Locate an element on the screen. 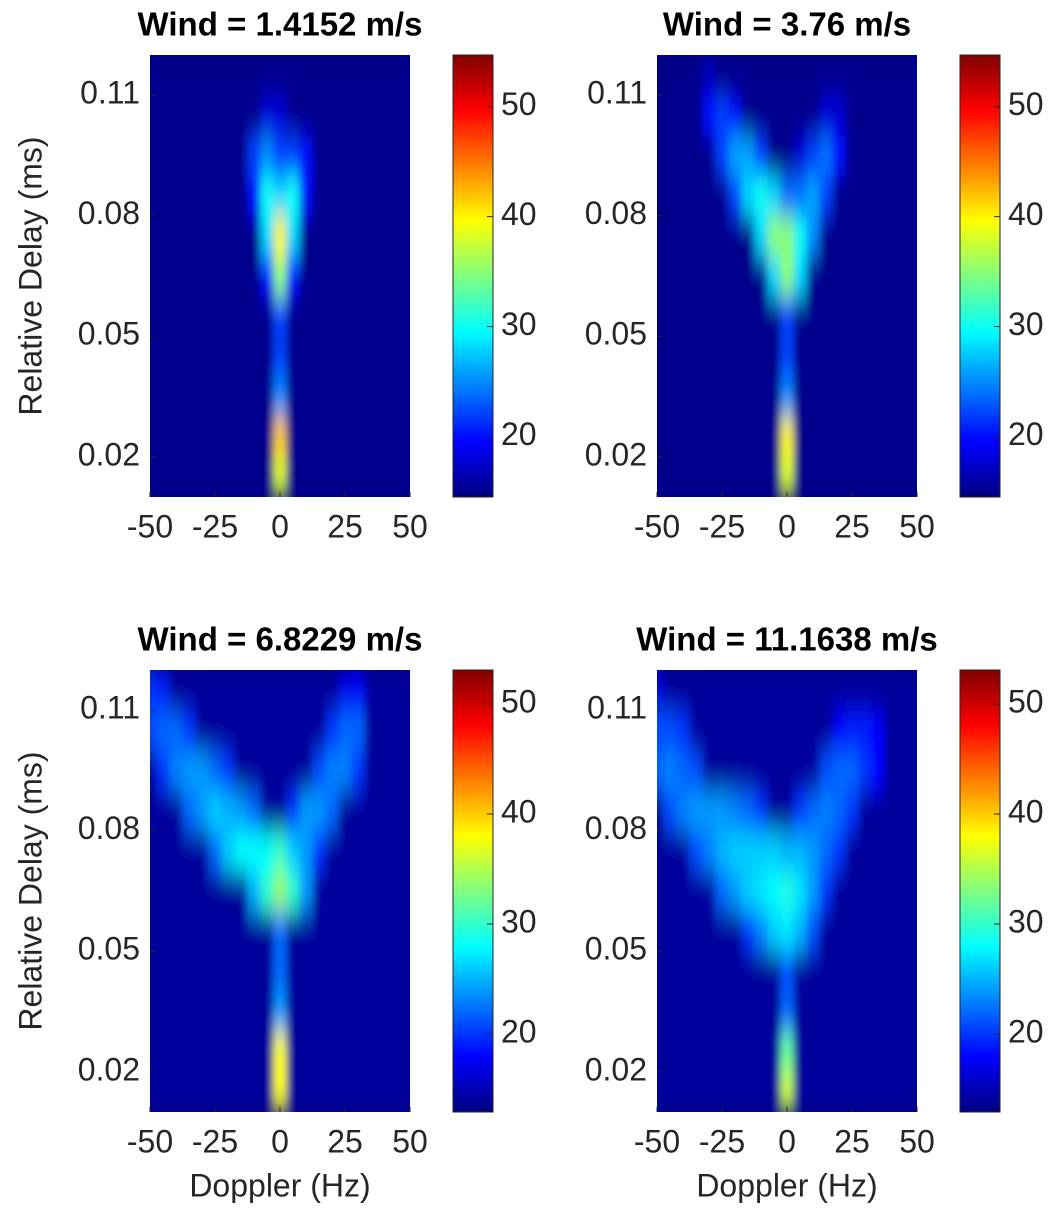 This screenshot has height=1209, width=1055. y-tick-label: 0.05 is located at coordinates (109, 334).